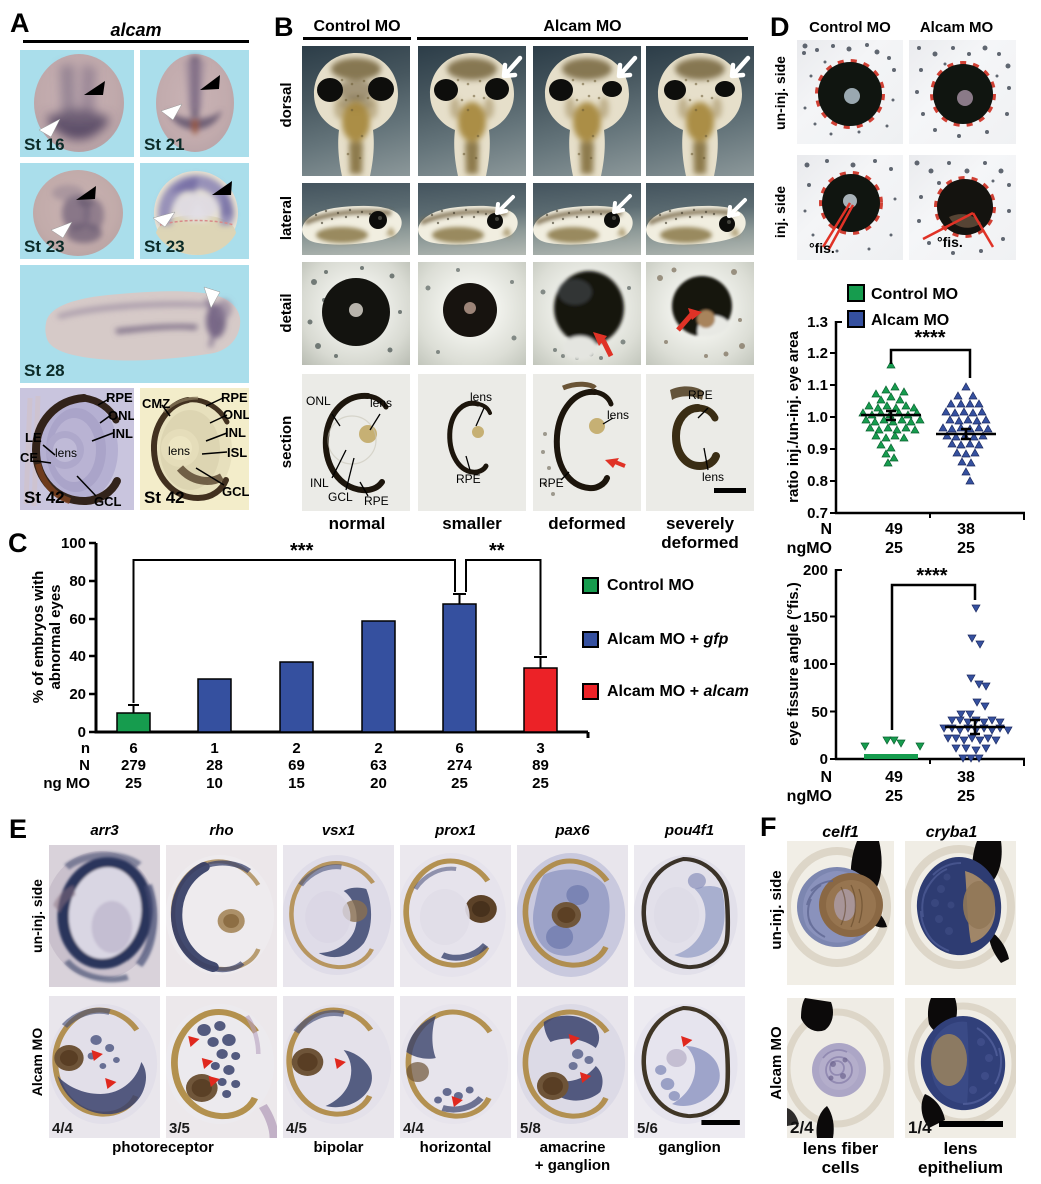  I want to click on svg-text: Alcam MO, so click(910, 320).